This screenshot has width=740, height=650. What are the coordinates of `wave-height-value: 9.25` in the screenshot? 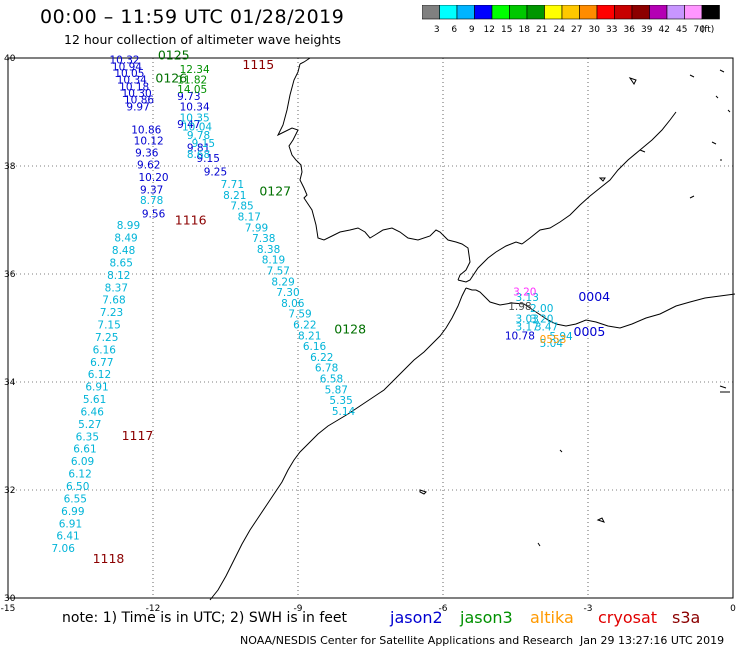 It's located at (215, 173).